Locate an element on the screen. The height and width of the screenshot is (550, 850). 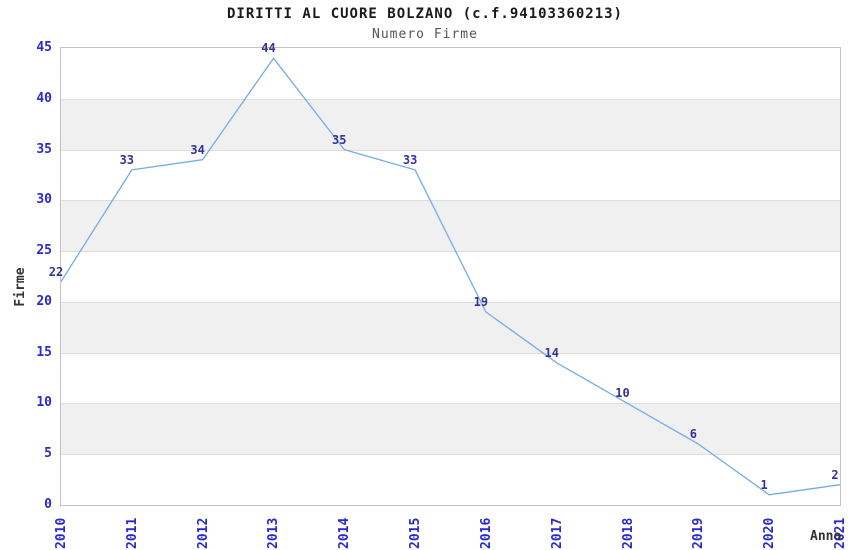
x-tick-label: 2015 is located at coordinates (416, 533).